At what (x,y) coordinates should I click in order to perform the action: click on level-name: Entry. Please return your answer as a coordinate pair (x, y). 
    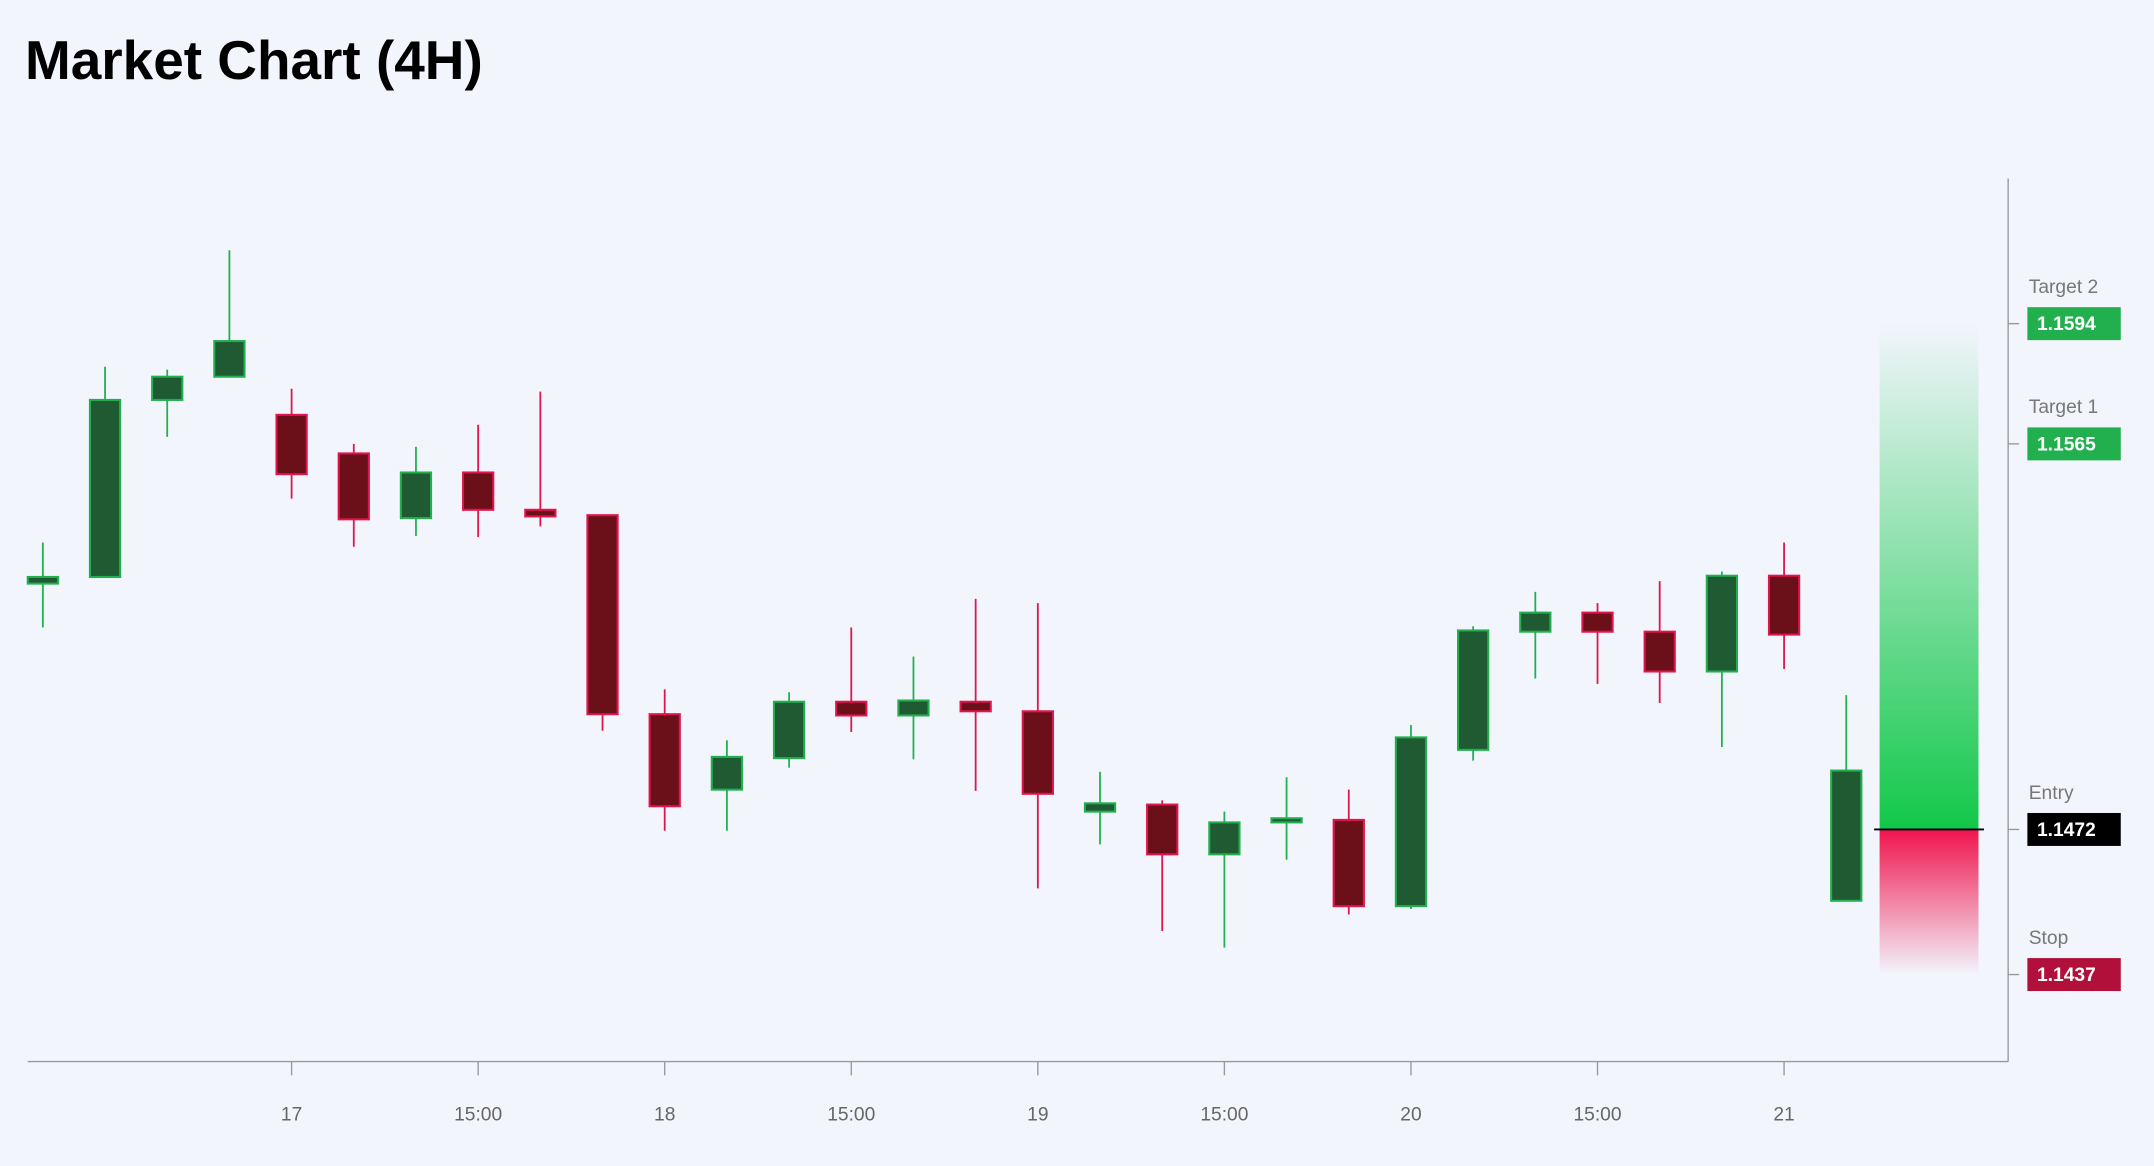
    Looking at the image, I should click on (2051, 793).